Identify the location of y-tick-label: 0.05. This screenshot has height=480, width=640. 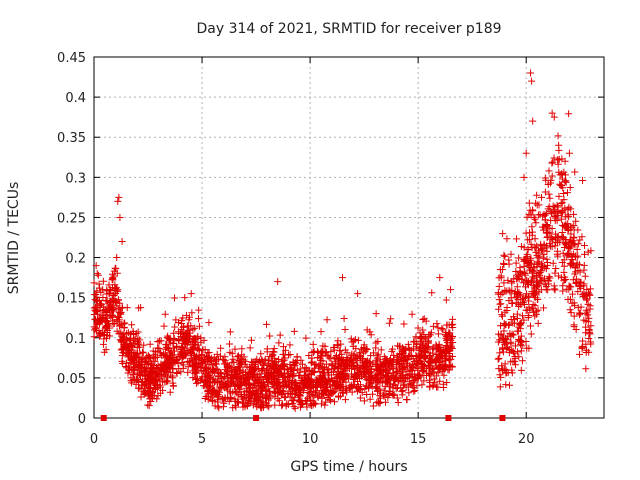
(71, 379).